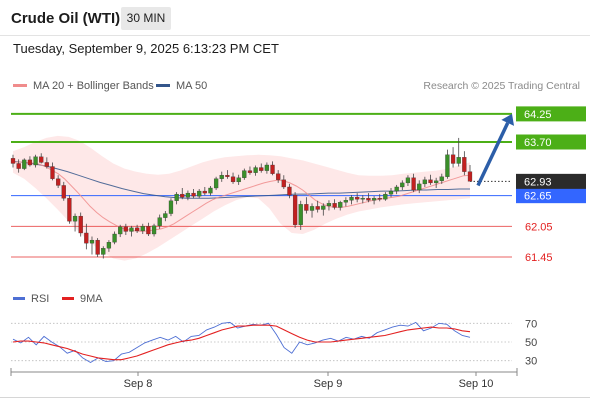  What do you see at coordinates (295, 18) in the screenshot?
I see `header-bar: Crude Oil (WTI) 30 MIN` at bounding box center [295, 18].